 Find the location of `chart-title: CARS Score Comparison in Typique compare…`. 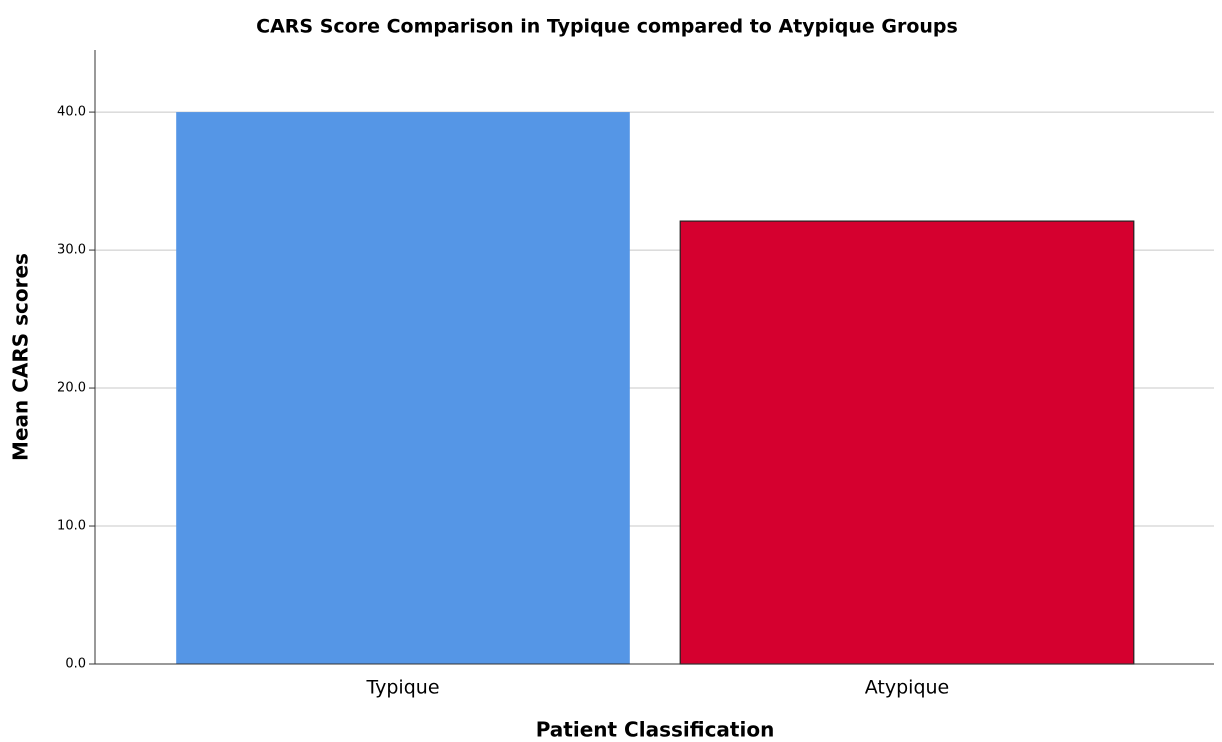

chart-title: CARS Score Comparison in Typique compare… is located at coordinates (607, 27).